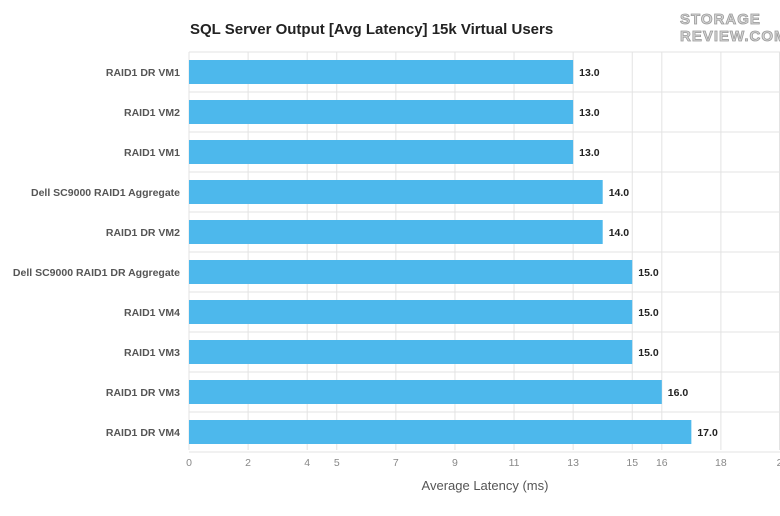  Describe the element at coordinates (455, 463) in the screenshot. I see `x-tick-label: 9` at that location.